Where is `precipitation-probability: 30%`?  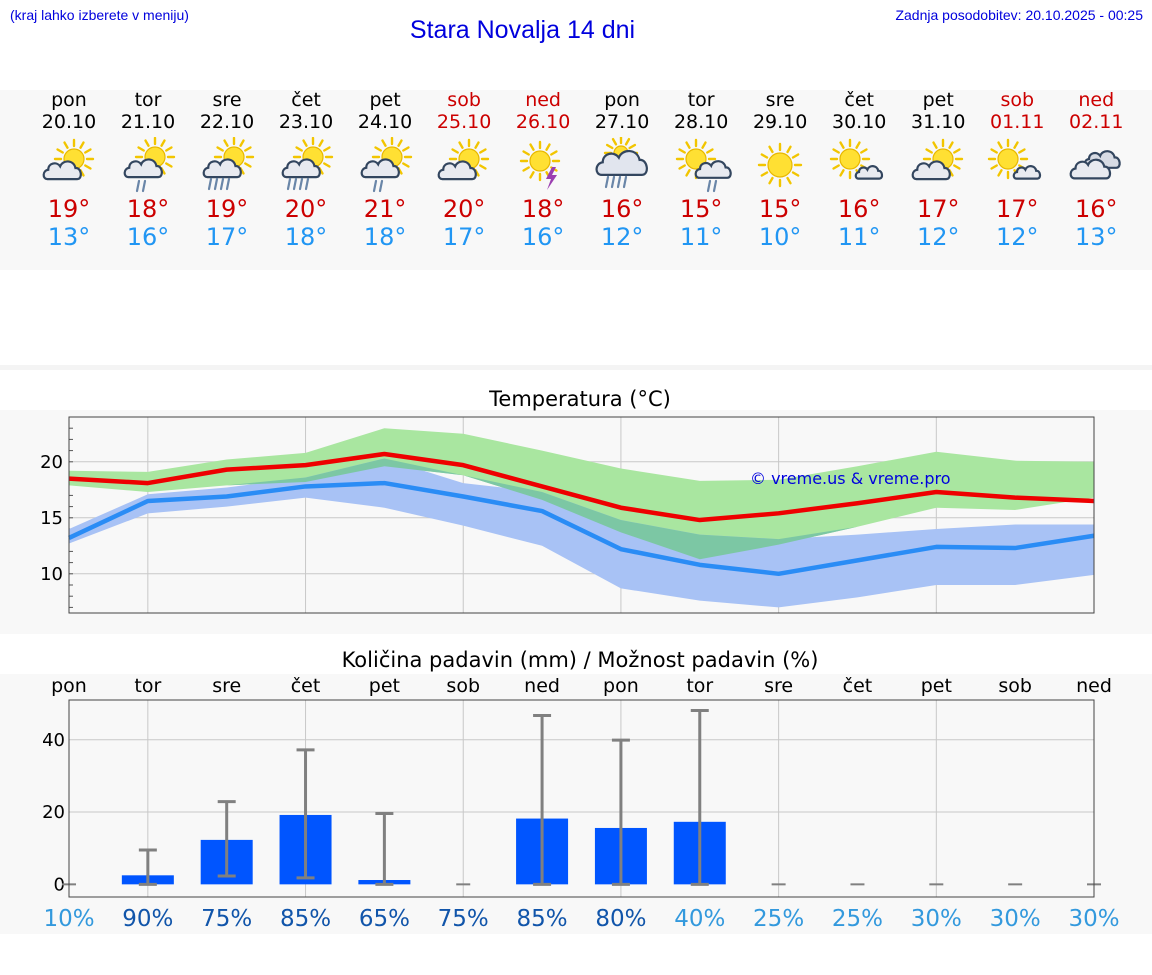
precipitation-probability: 30% is located at coordinates (1015, 919).